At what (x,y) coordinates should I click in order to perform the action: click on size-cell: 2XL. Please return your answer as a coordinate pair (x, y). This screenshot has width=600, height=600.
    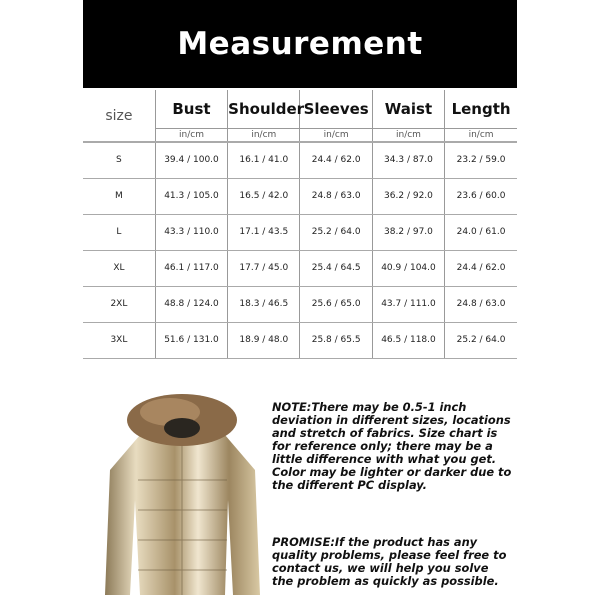
    Looking at the image, I should click on (119, 304).